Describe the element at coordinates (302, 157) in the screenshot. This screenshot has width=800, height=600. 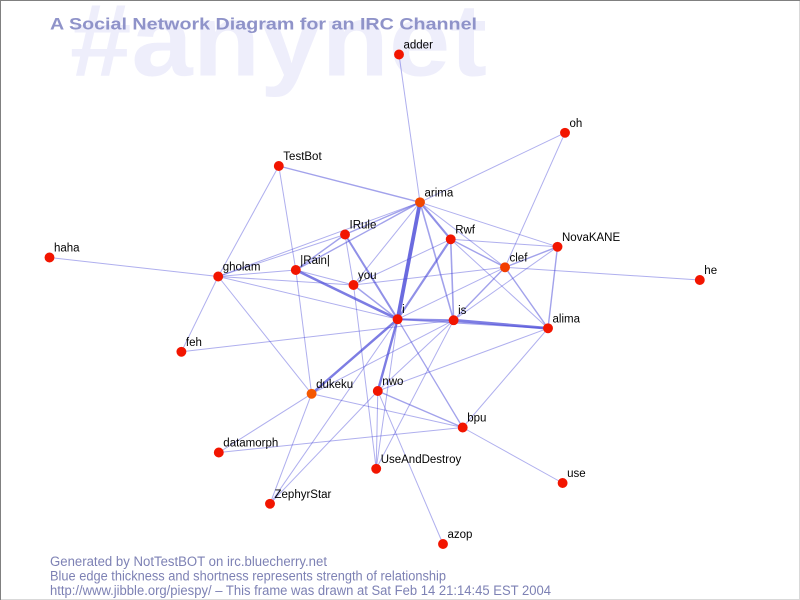
I see `svg-text: TestBot` at that location.